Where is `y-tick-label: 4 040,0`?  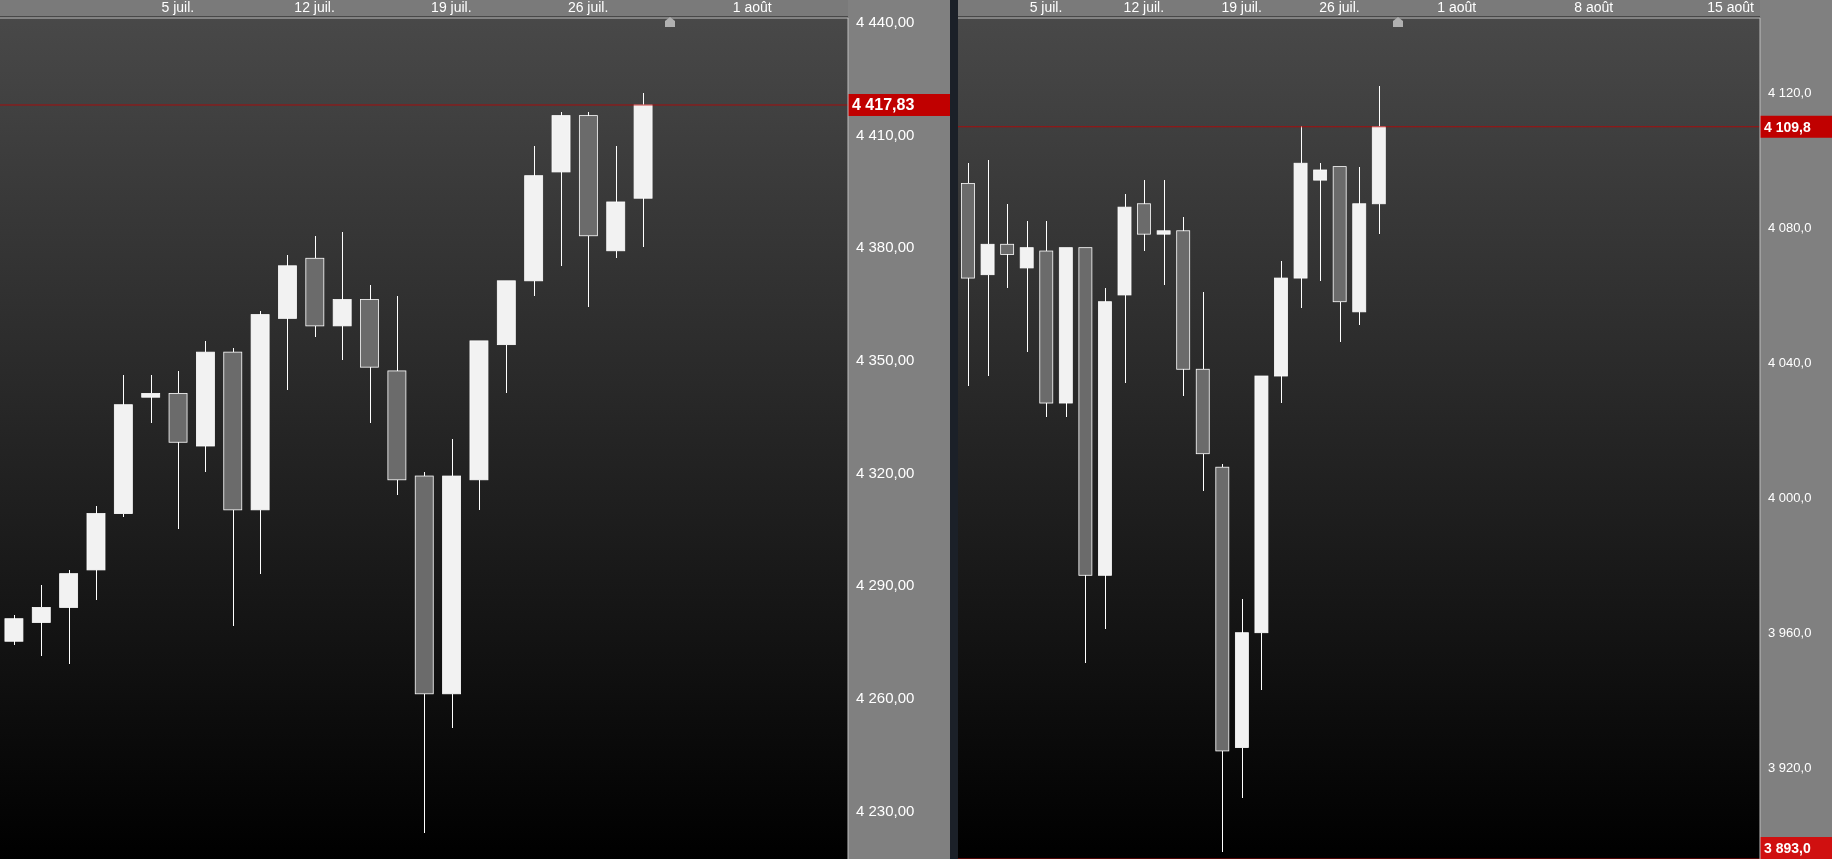
y-tick-label: 4 040,0 is located at coordinates (1790, 363).